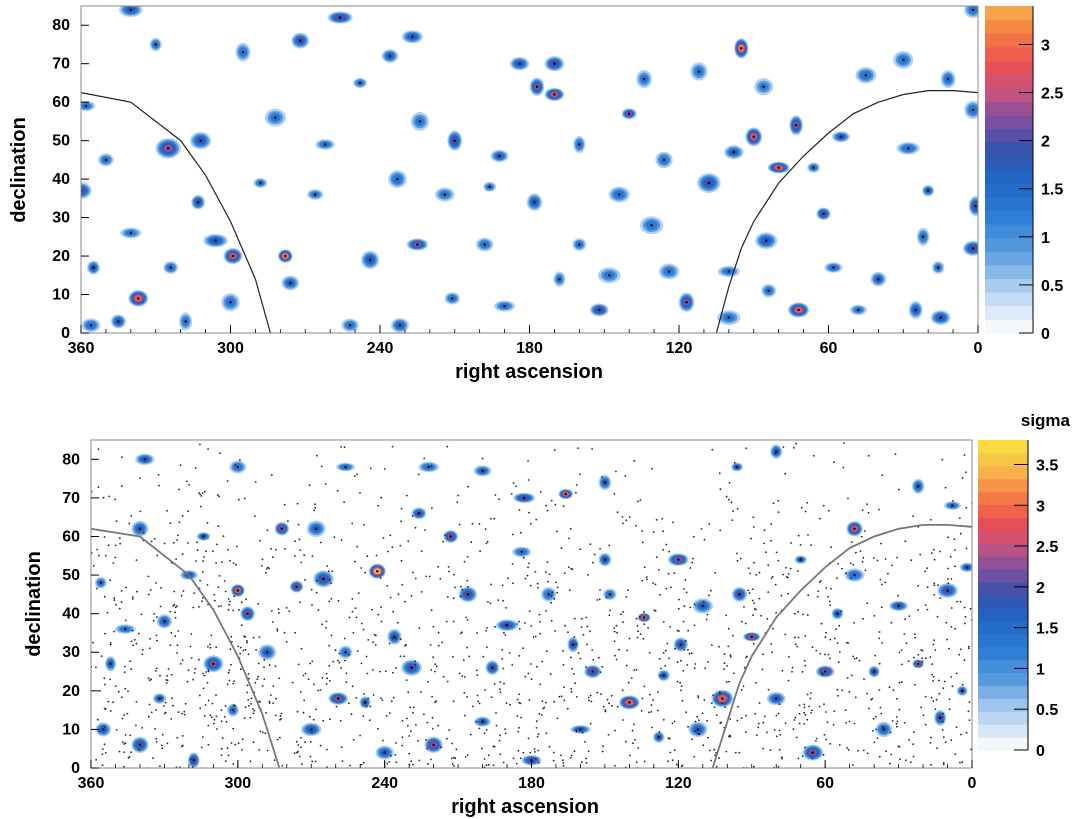  I want to click on y-tick-label: 40, so click(71, 614).